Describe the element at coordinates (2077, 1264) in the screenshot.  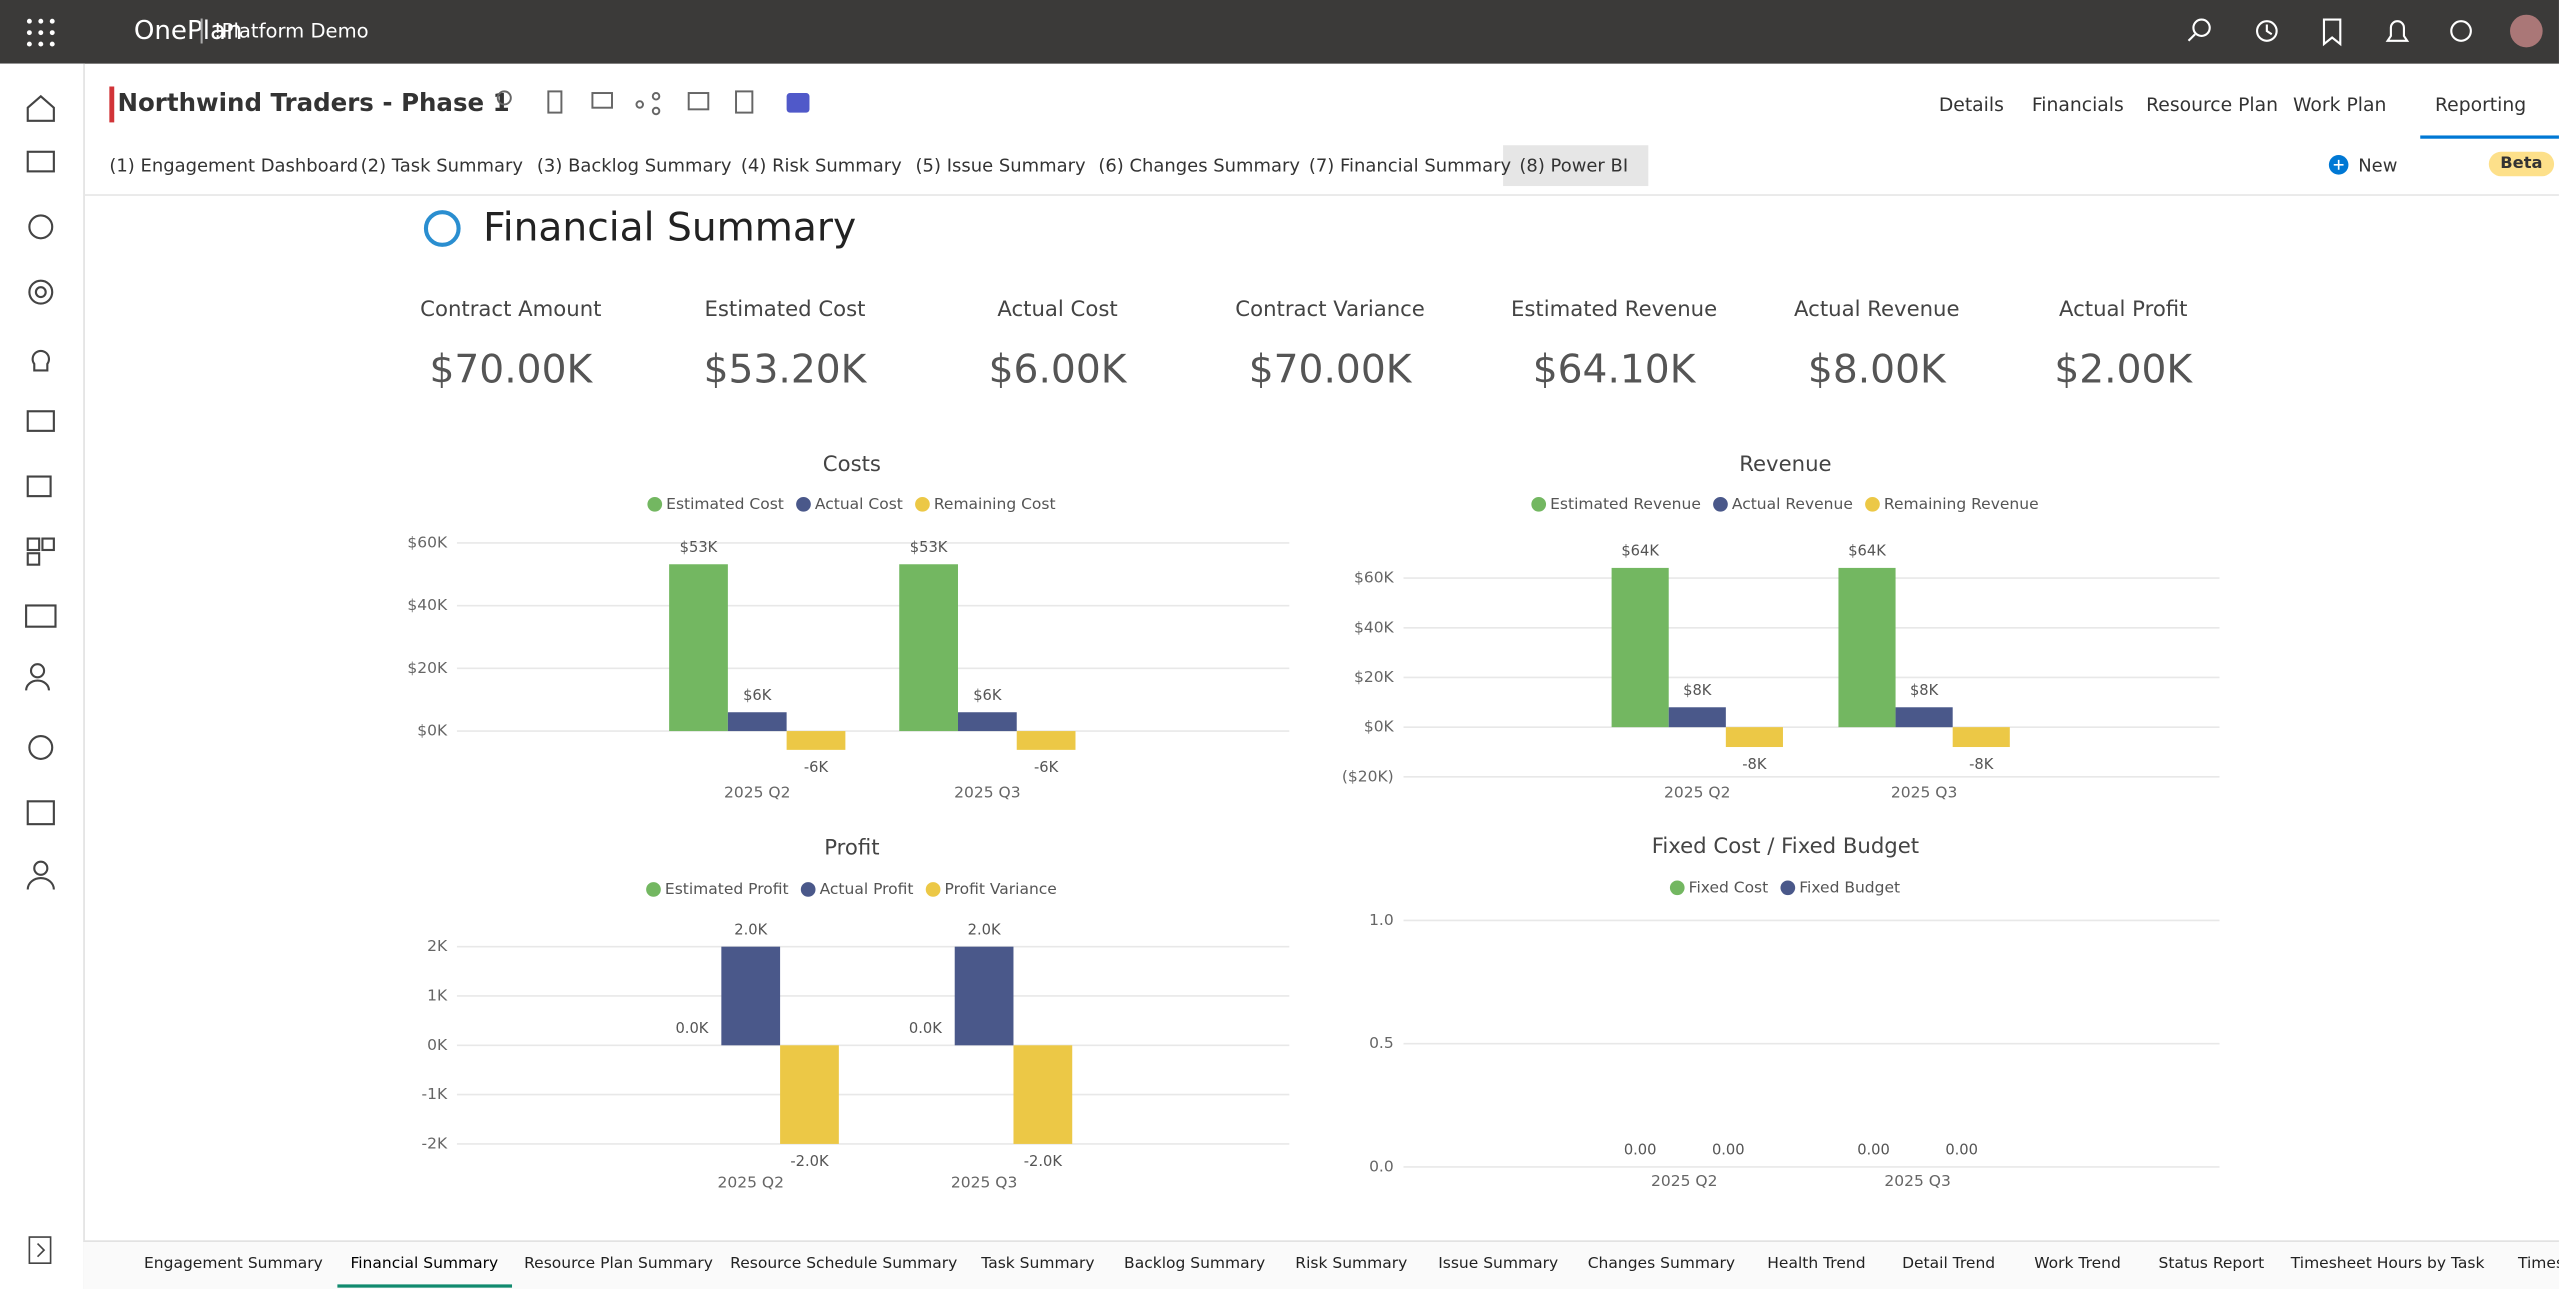
I see `bottom-tab: Work Trend` at that location.